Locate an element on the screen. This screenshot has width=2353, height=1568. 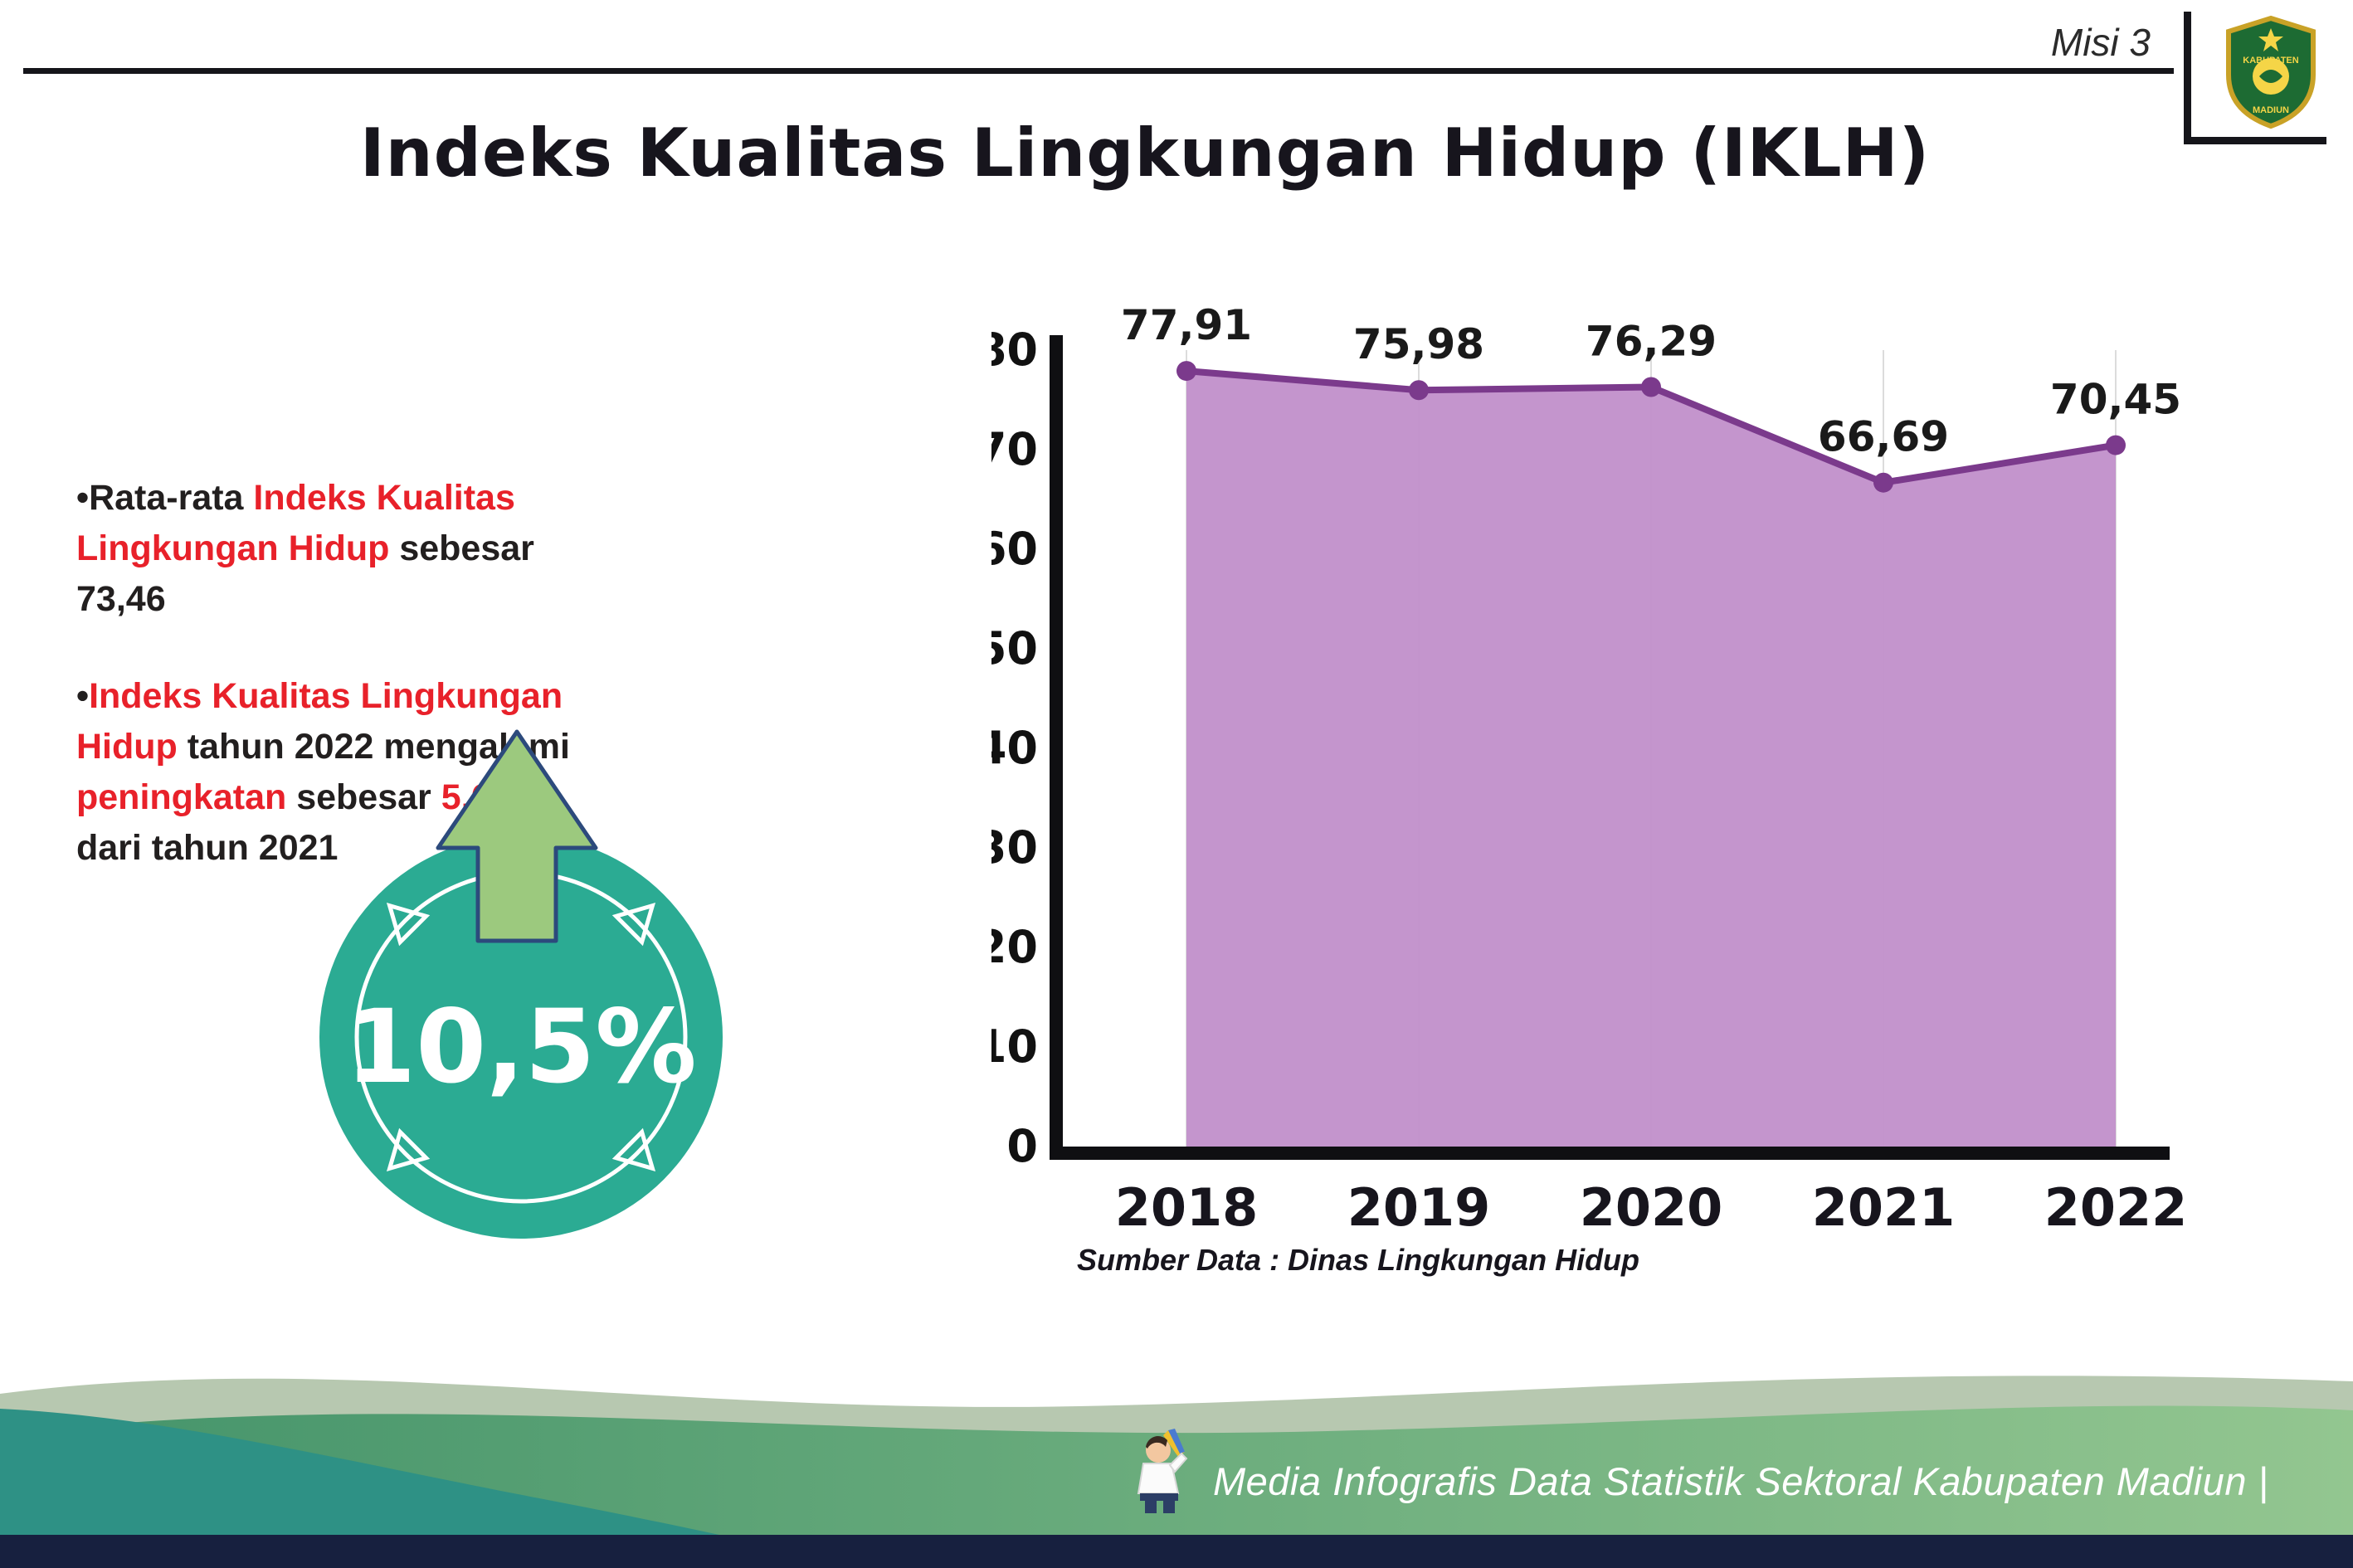
mascot-icon is located at coordinates (1162, 1471).